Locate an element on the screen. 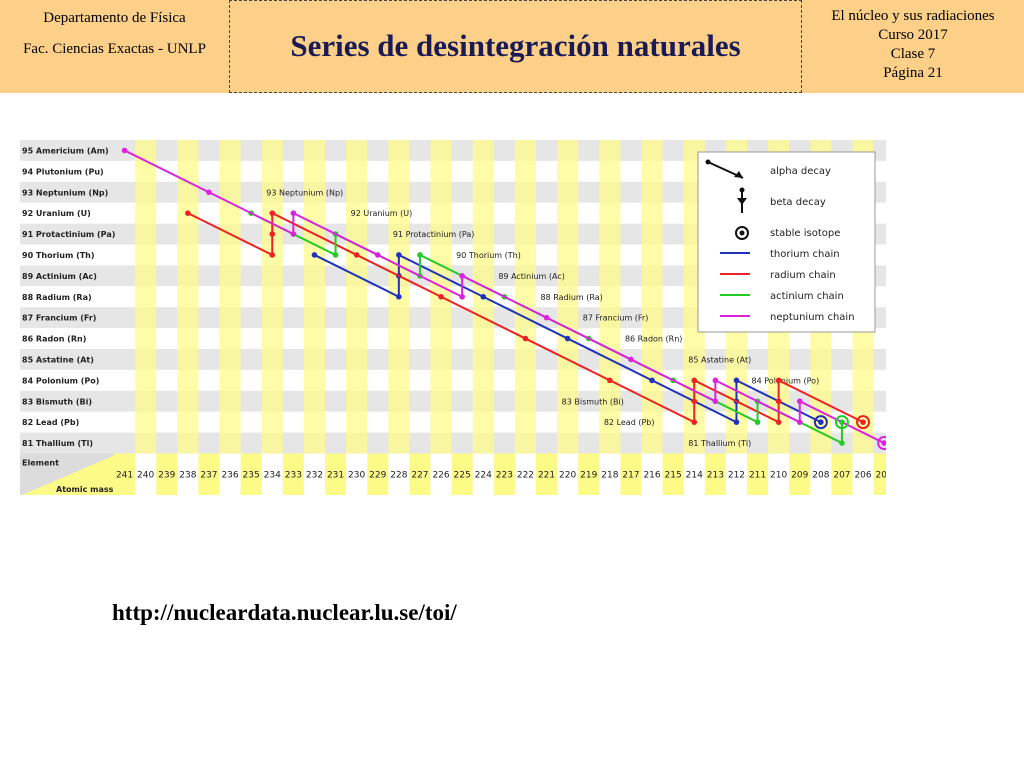 The width and height of the screenshot is (1024, 768). y-tick-label: 84 Polonium (Po) is located at coordinates (60, 380).